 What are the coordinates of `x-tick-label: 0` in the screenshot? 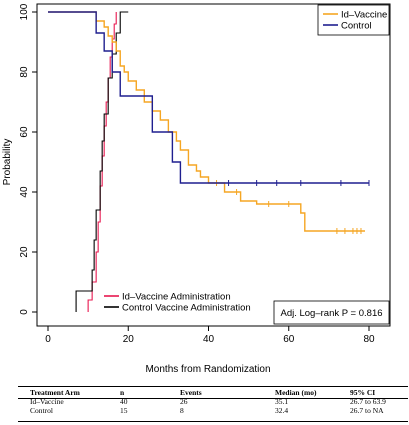 It's located at (48, 339).